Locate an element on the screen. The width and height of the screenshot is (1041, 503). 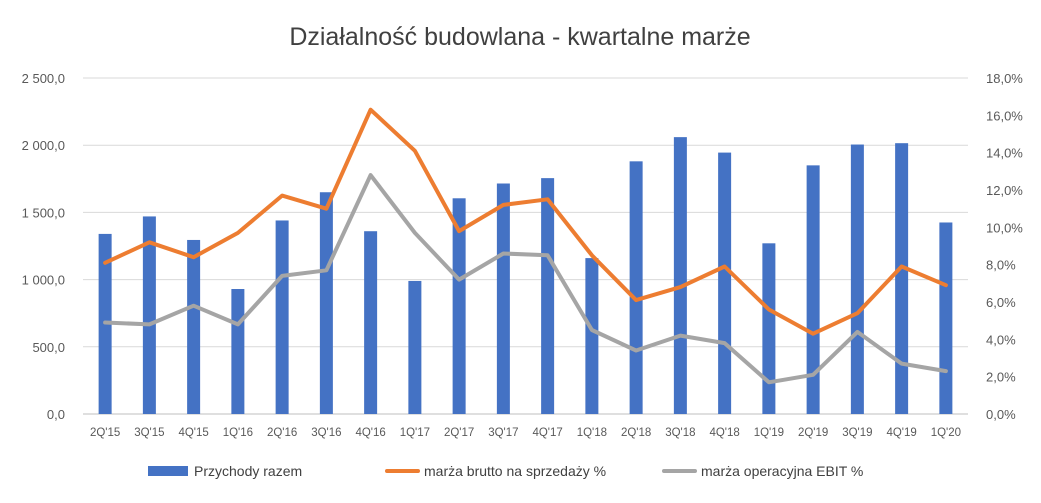
x-axis-tick-label: 1Q'19 is located at coordinates (769, 433).